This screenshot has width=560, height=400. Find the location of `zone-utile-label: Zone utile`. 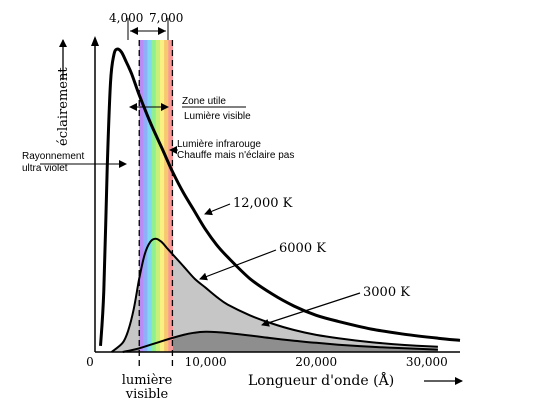

zone-utile-label: Zone utile is located at coordinates (204, 101).